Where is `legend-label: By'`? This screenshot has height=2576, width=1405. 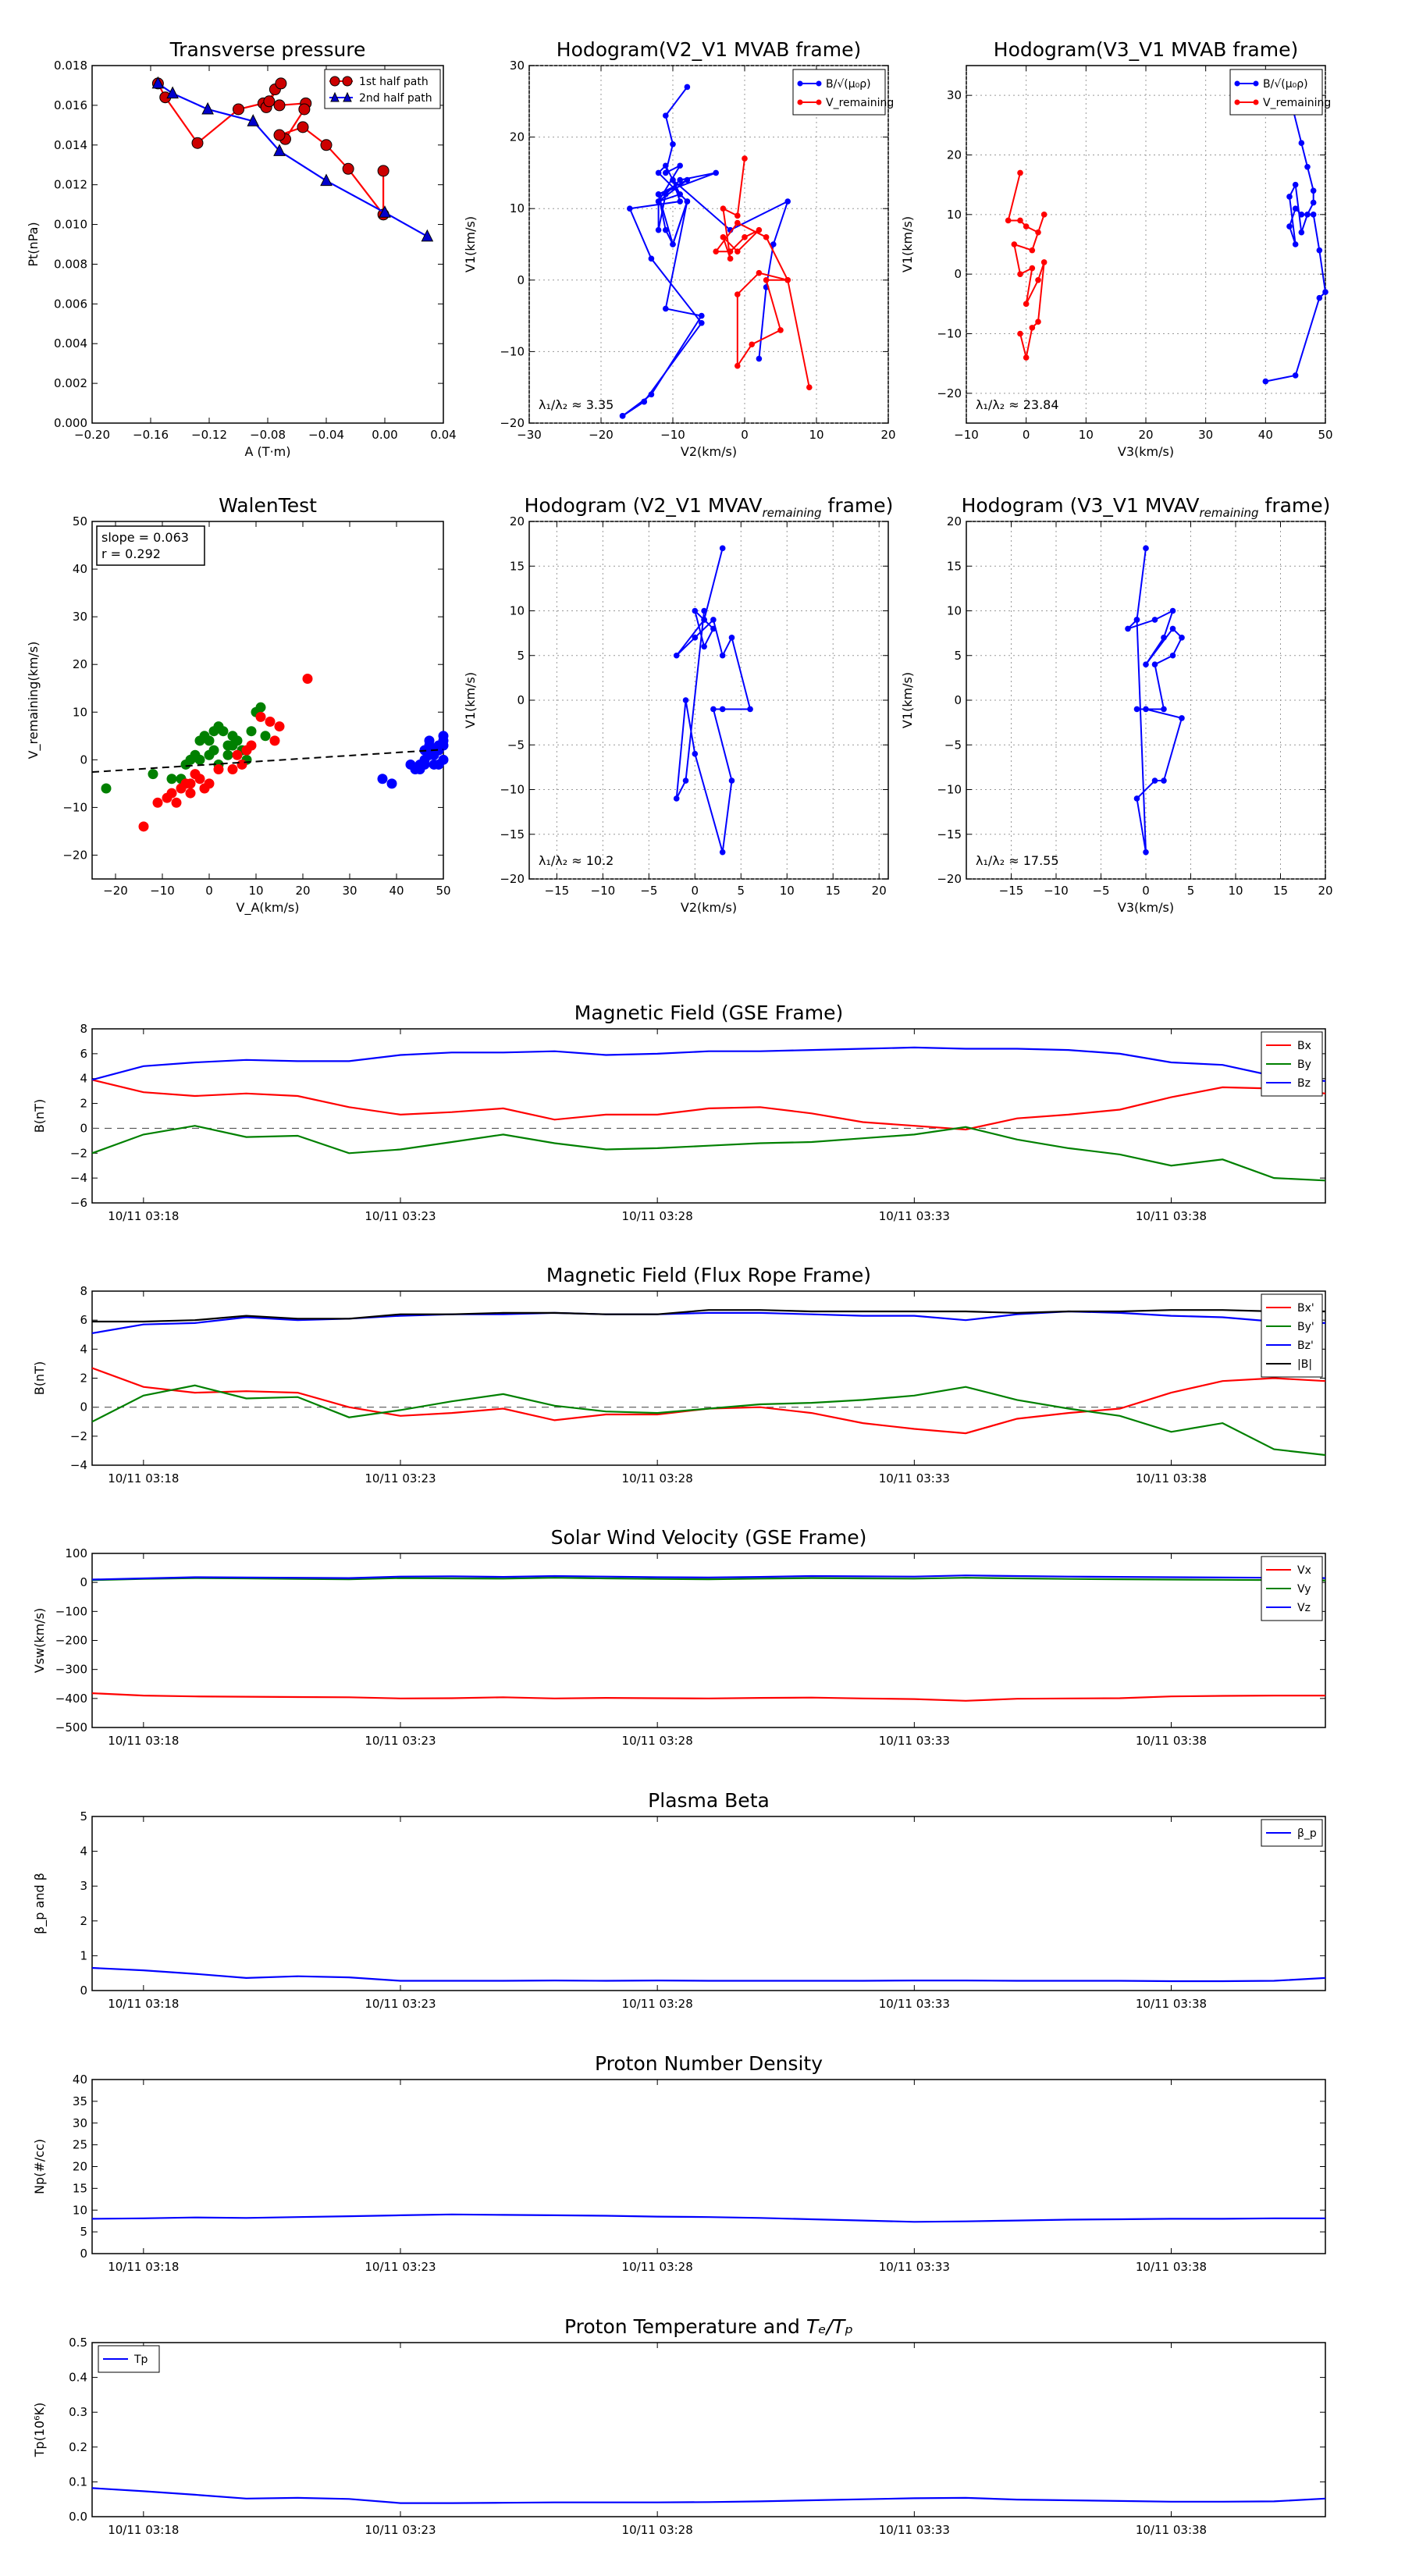
legend-label: By' is located at coordinates (1305, 1327).